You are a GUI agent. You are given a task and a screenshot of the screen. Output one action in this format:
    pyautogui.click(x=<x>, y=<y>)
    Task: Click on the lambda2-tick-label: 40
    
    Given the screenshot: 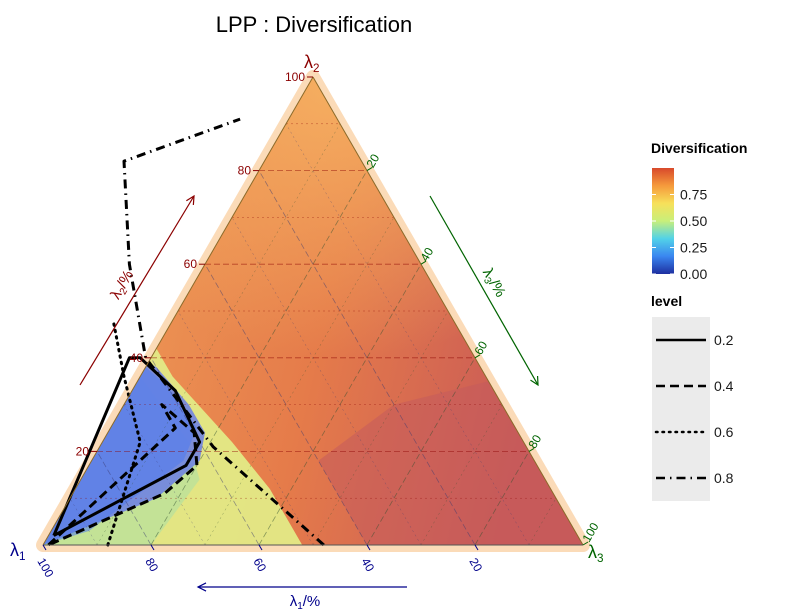 What is the action you would take?
    pyautogui.click(x=137, y=358)
    